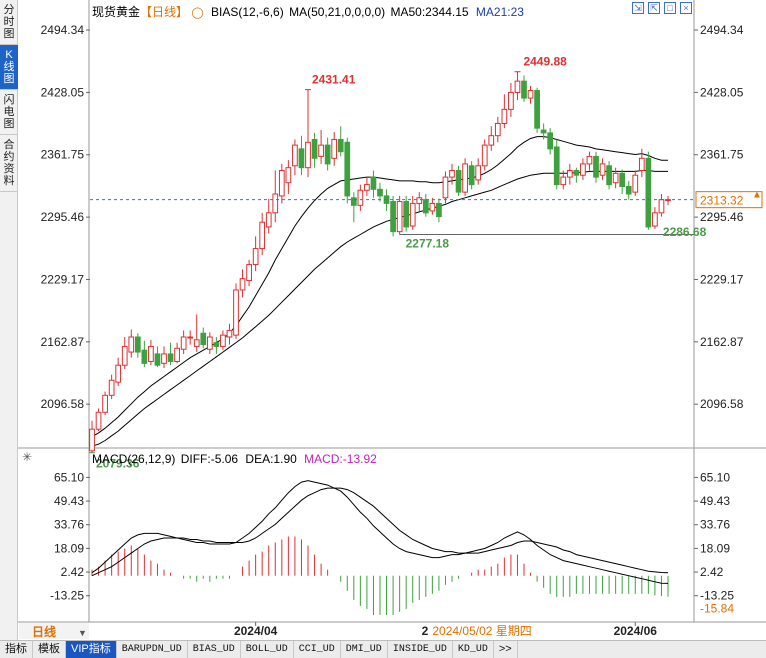 This screenshot has width=766, height=658. Describe the element at coordinates (757, 195) in the screenshot. I see `price-marker-icon: ▲` at that location.